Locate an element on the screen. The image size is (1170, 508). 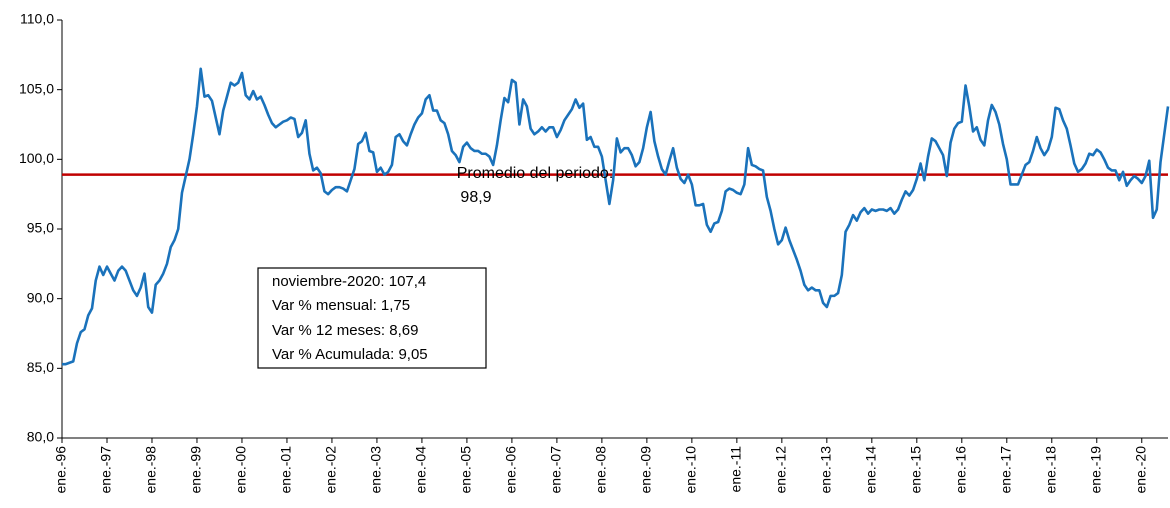
x-tick-label: ene.-01 is located at coordinates (286, 470).